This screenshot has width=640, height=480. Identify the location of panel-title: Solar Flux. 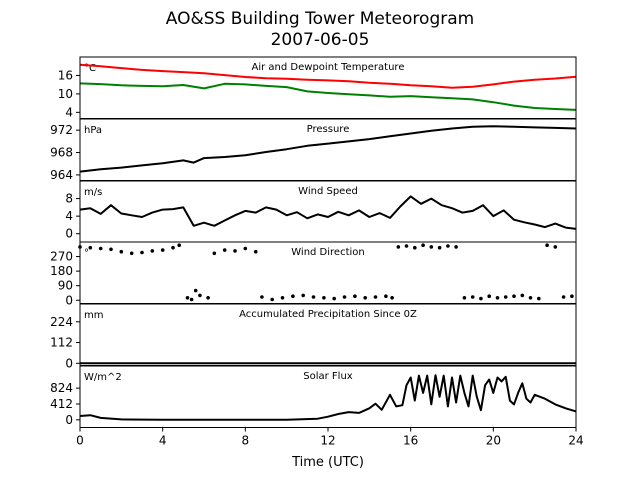
(328, 376).